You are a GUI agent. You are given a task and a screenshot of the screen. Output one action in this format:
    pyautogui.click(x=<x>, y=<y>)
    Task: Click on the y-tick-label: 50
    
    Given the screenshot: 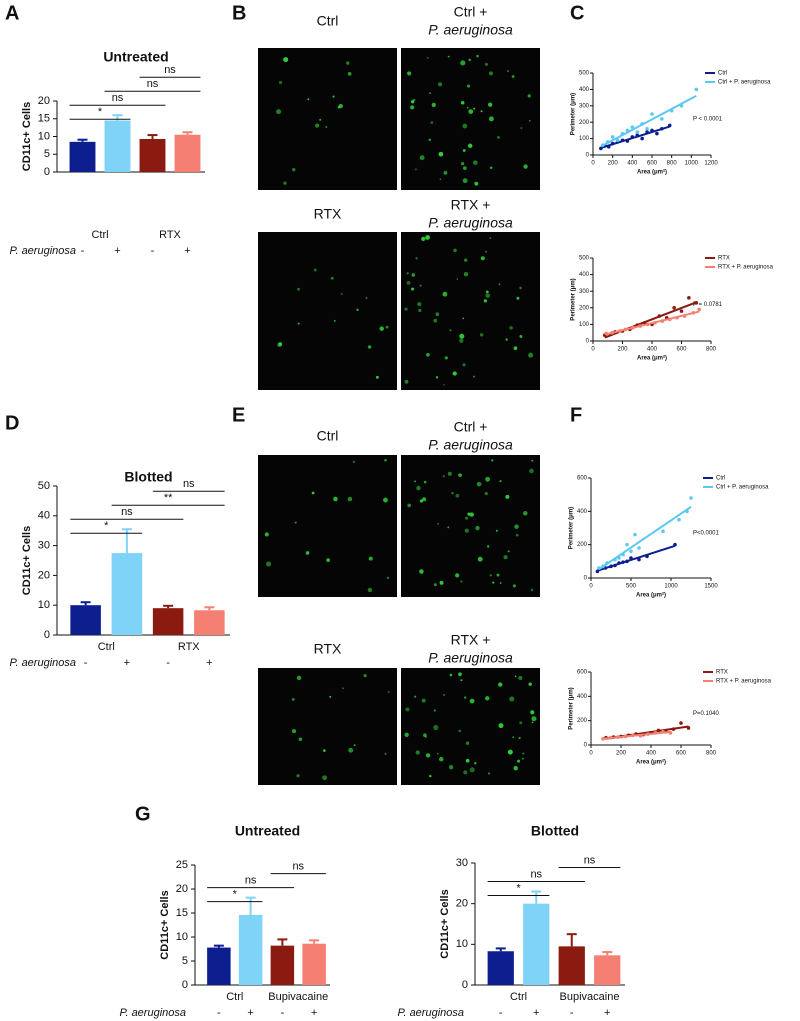 What is the action you would take?
    pyautogui.click(x=44, y=486)
    